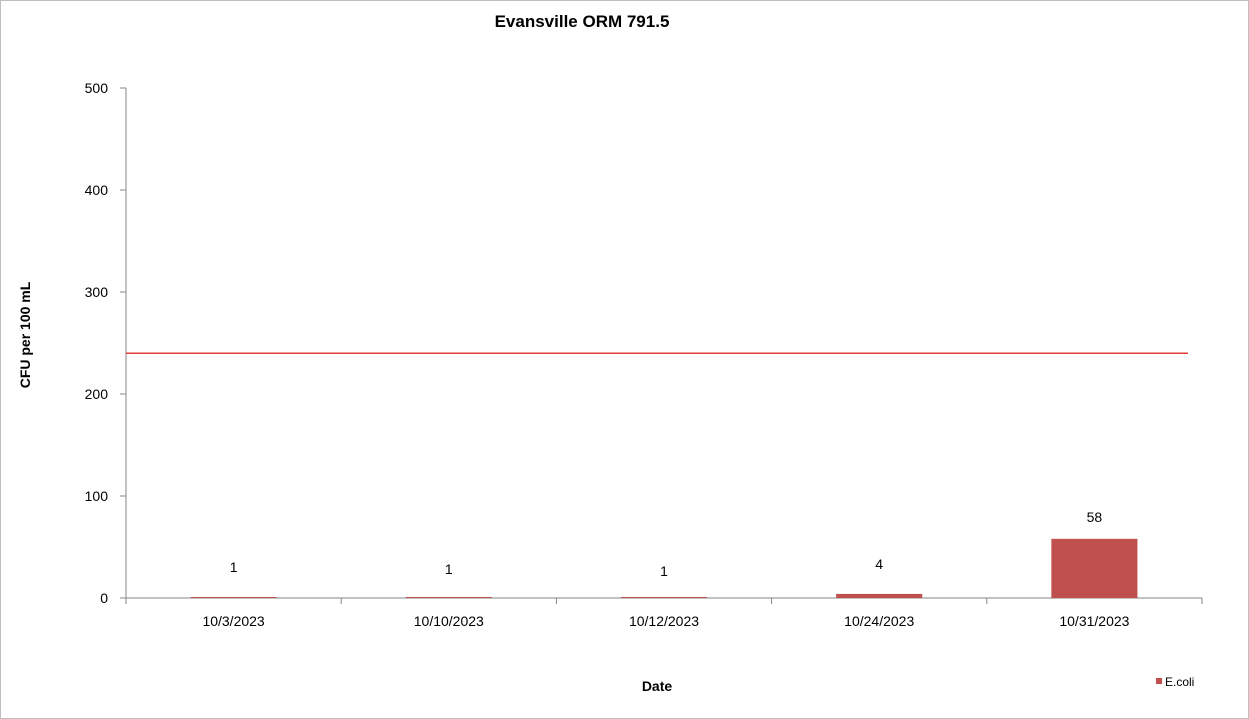  Describe the element at coordinates (449, 621) in the screenshot. I see `x-tick-label: 10/10/2023` at that location.